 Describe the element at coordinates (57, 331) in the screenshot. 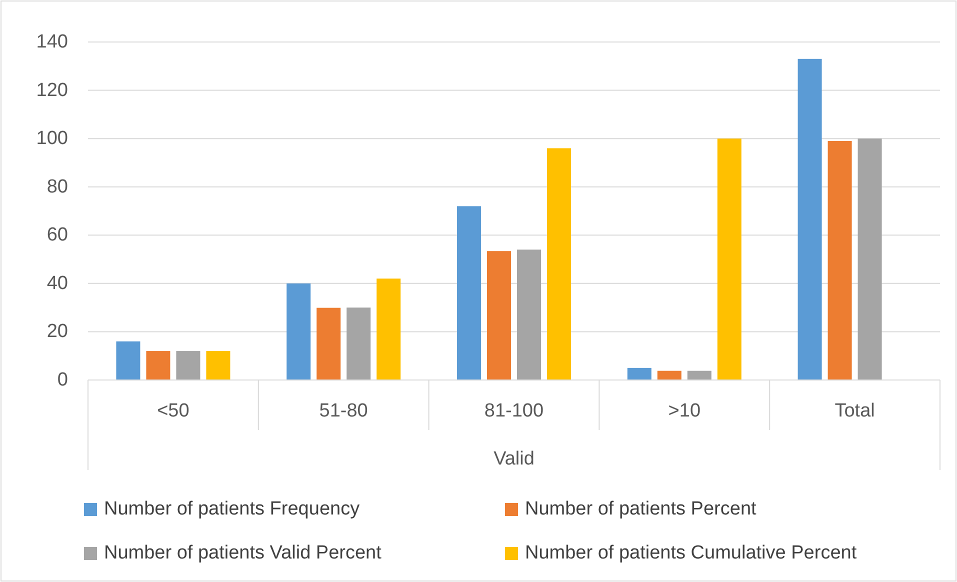

I see `y-tick-label: 20` at that location.